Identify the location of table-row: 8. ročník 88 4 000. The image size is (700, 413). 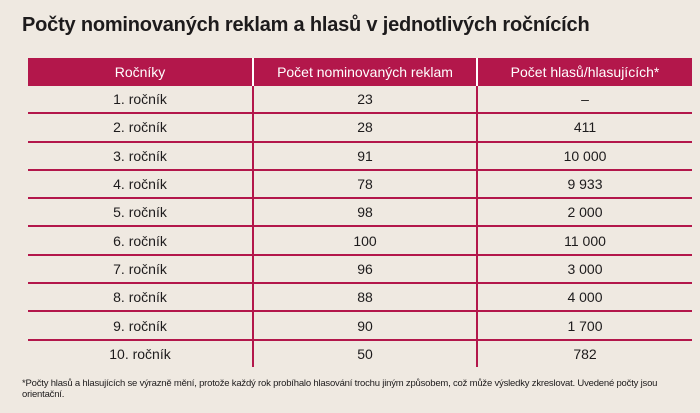
(360, 298).